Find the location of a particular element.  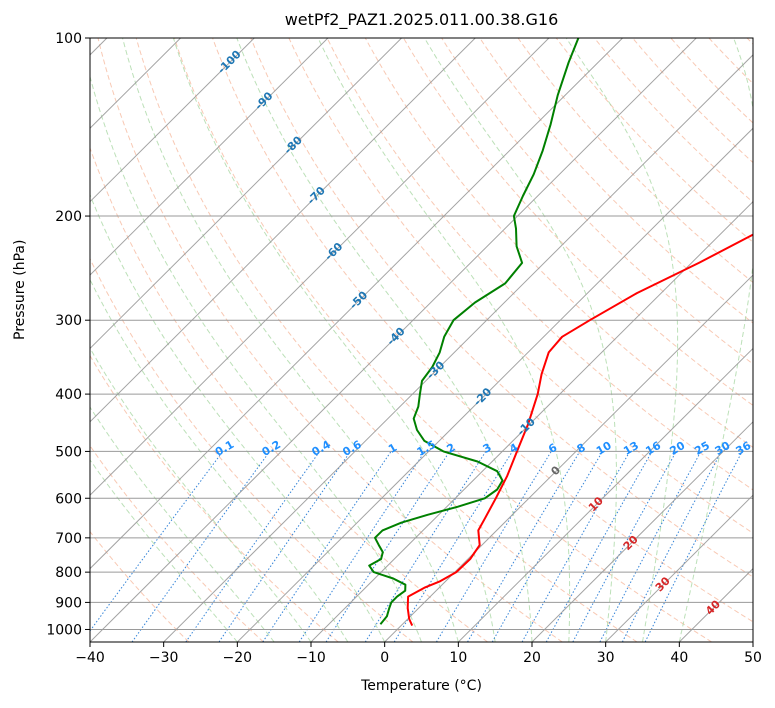

x-axis-ticks: −40 −30 −20 −10 0 10 20 30 40 50 is located at coordinates (418, 654).